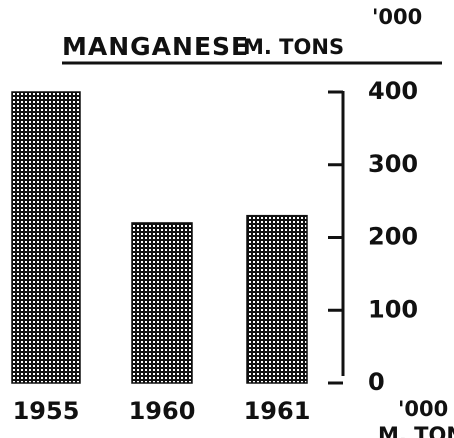 This screenshot has height=438, width=454. I want to click on y-unit-label: M. TONS, so click(293, 47).